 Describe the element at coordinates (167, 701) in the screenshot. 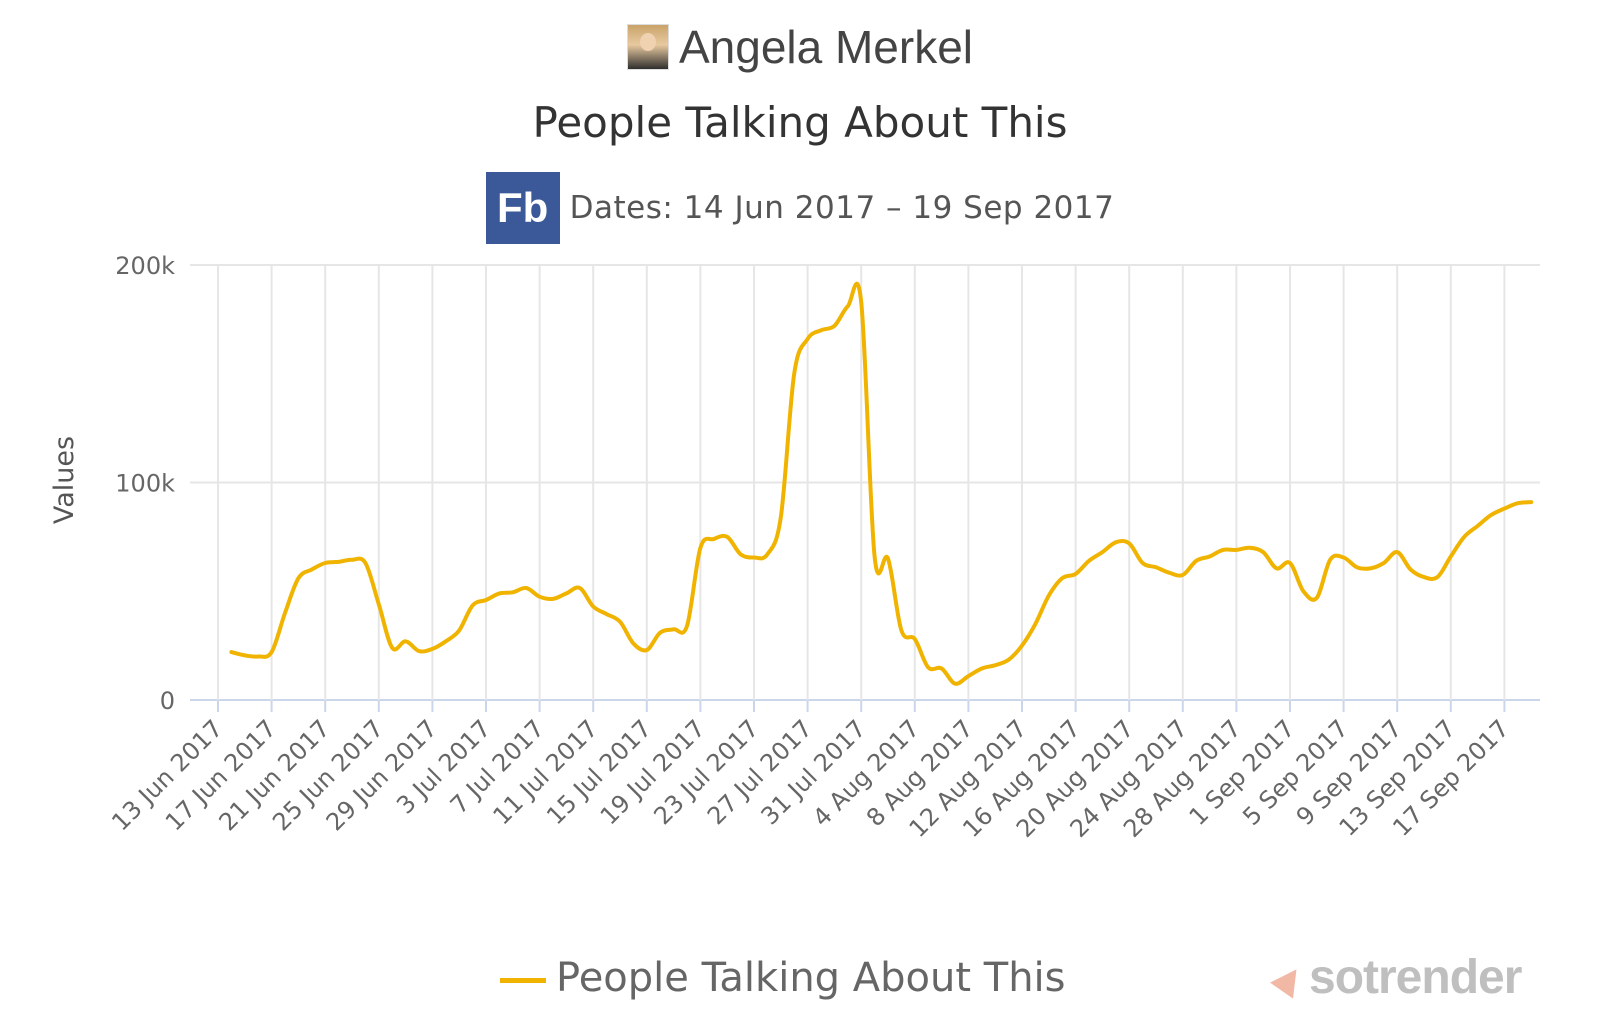

I see `y-tick-label: 0` at that location.